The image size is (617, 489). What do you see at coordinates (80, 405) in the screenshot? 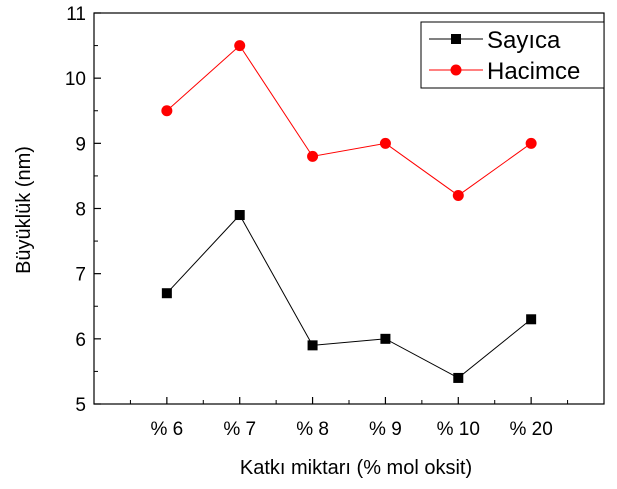
I see `y-tick-label: 5` at bounding box center [80, 405].